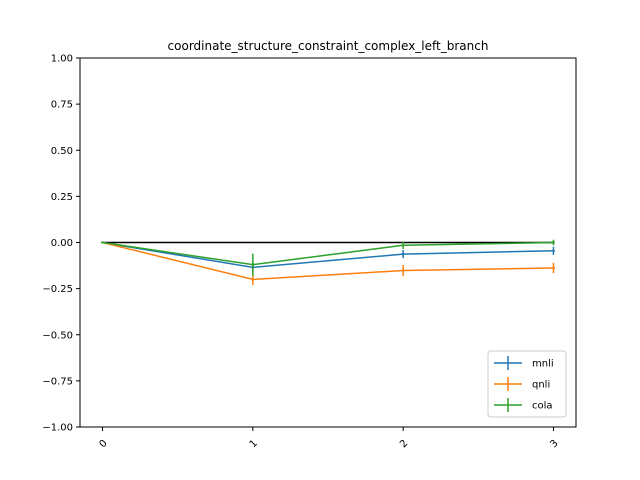  I want to click on legend-label-mnli: mnli, so click(543, 364).